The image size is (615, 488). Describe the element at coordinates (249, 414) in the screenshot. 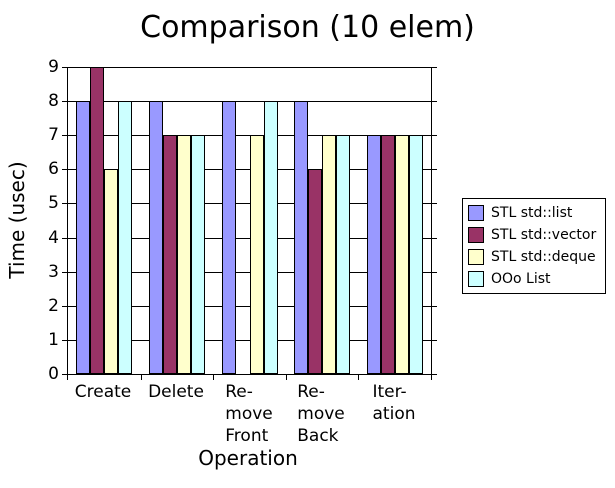

I see `x-tick-label-remove-front: Re- move Front` at that location.